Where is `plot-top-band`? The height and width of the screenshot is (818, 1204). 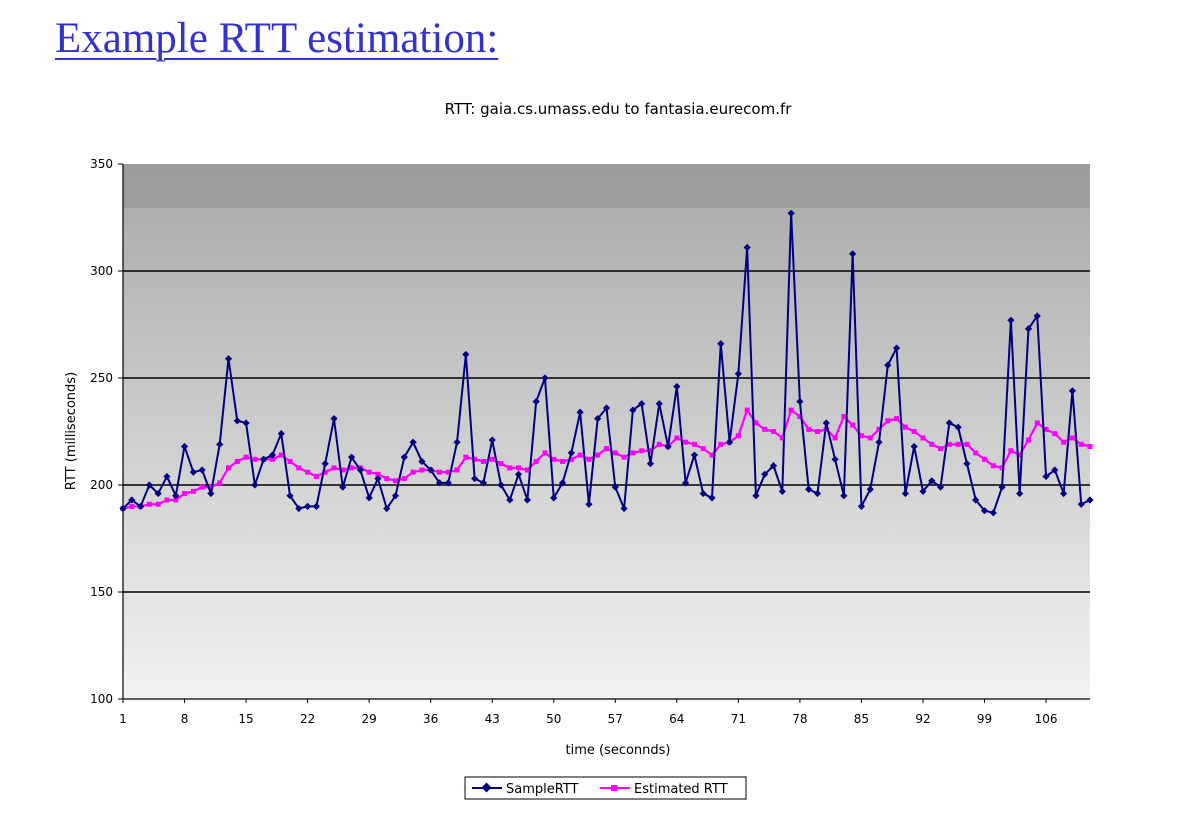
plot-top-band is located at coordinates (606, 186).